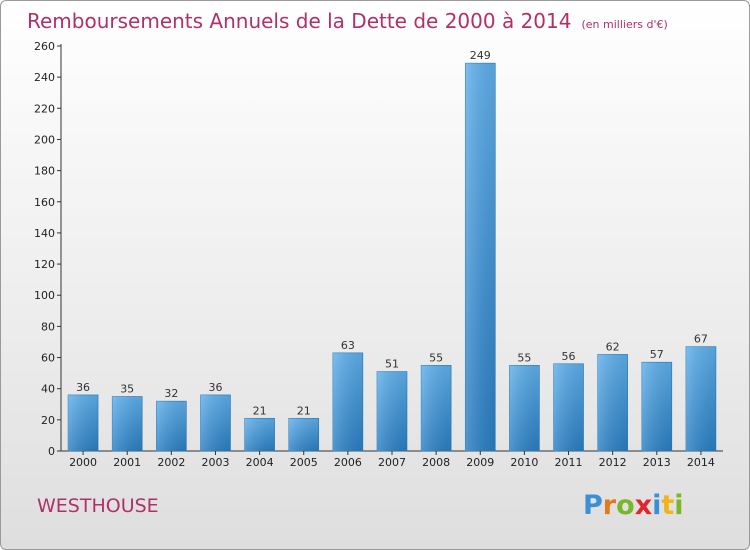 The height and width of the screenshot is (550, 750). What do you see at coordinates (44, 202) in the screenshot?
I see `y-tick-label: 160` at bounding box center [44, 202].